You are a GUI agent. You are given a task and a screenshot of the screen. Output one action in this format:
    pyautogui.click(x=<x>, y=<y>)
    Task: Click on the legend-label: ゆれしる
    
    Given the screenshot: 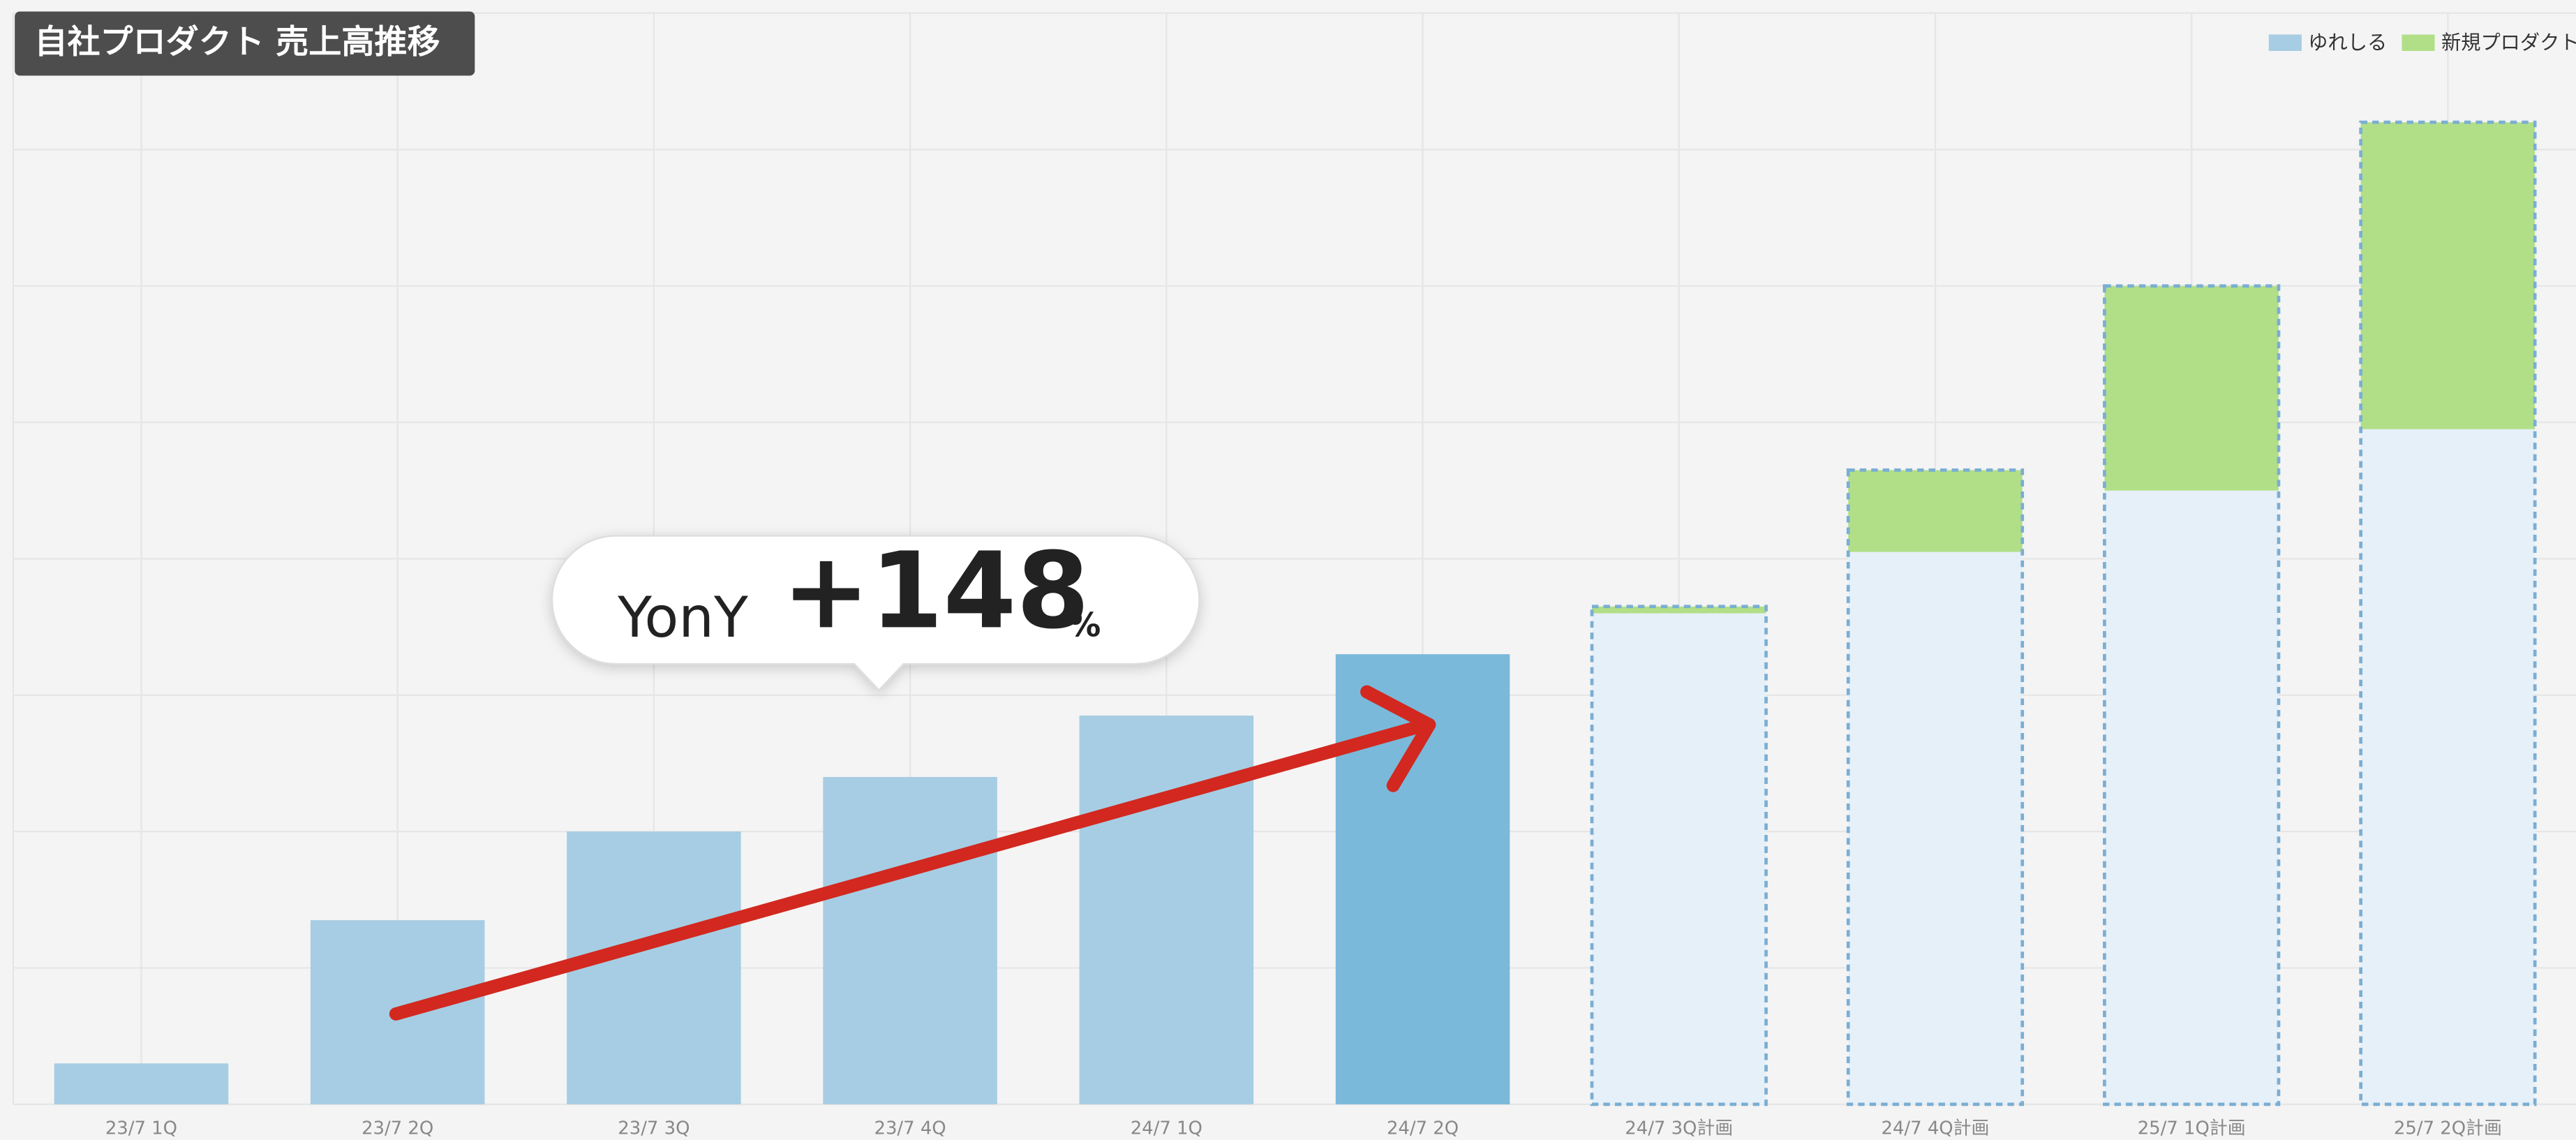 What is the action you would take?
    pyautogui.click(x=2347, y=42)
    